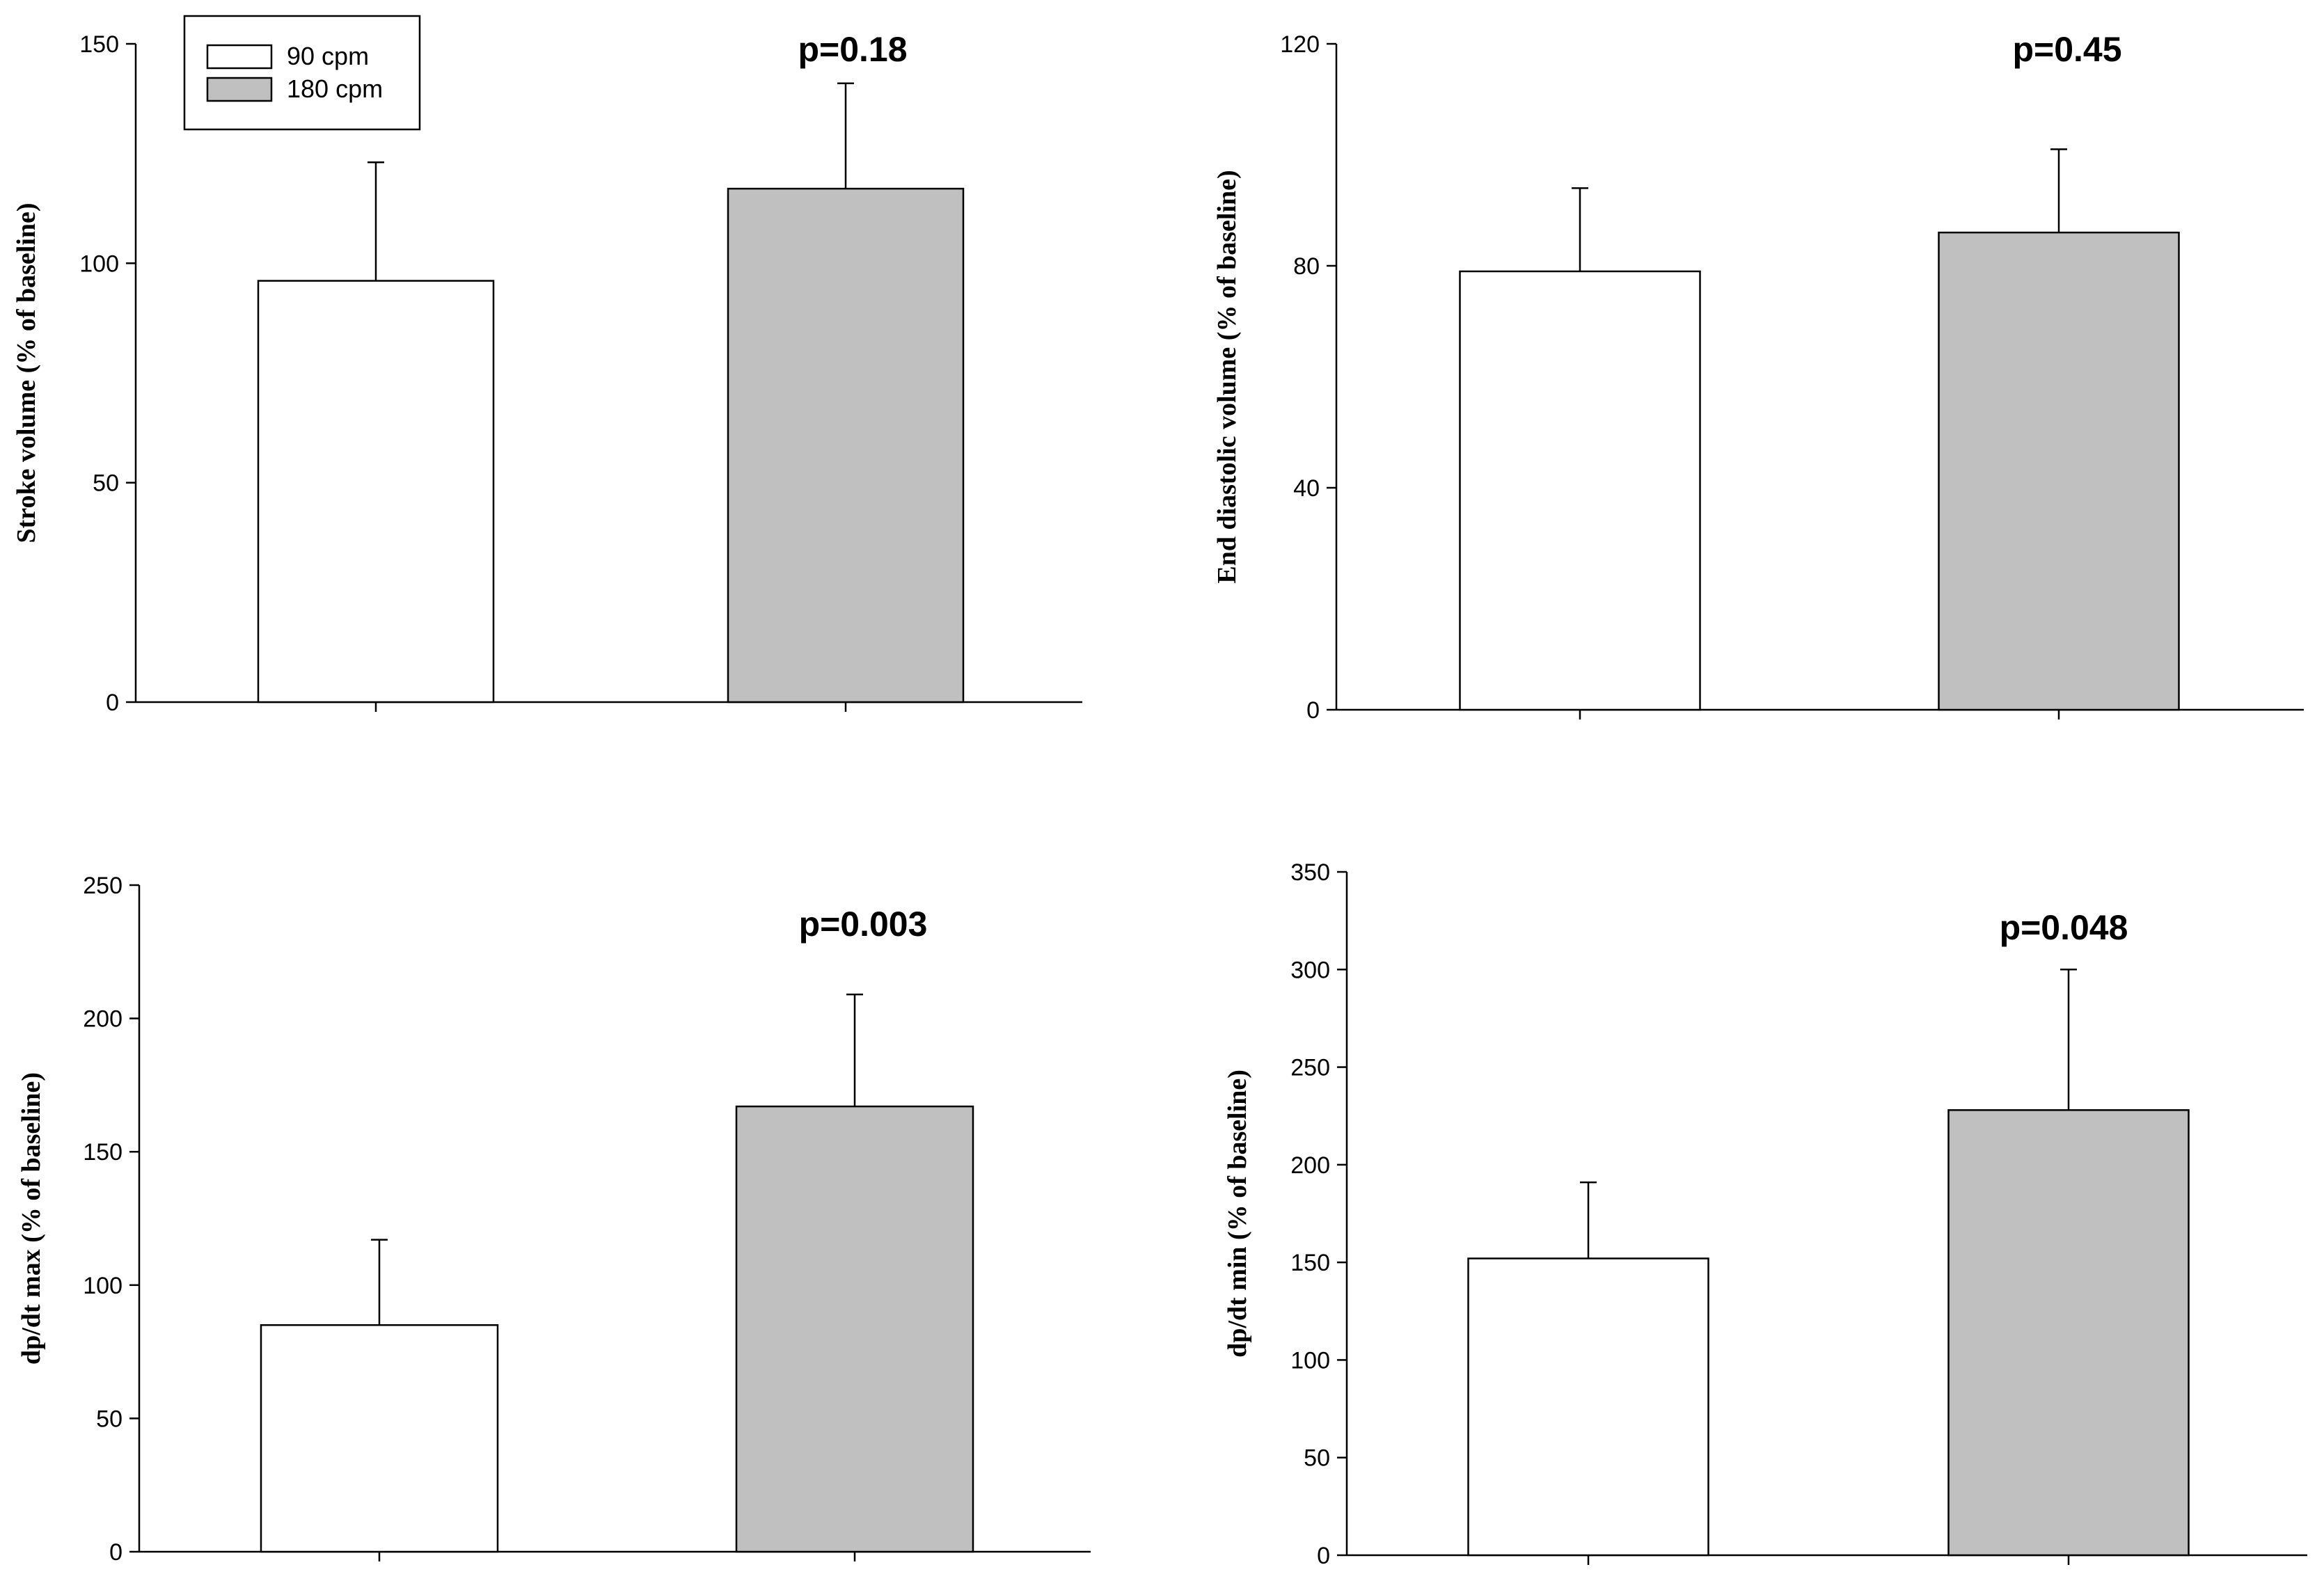 This screenshot has width=2324, height=1574. What do you see at coordinates (32, 1218) in the screenshot?
I see `y-axis-label: dp/dt max (% of baseline)` at bounding box center [32, 1218].